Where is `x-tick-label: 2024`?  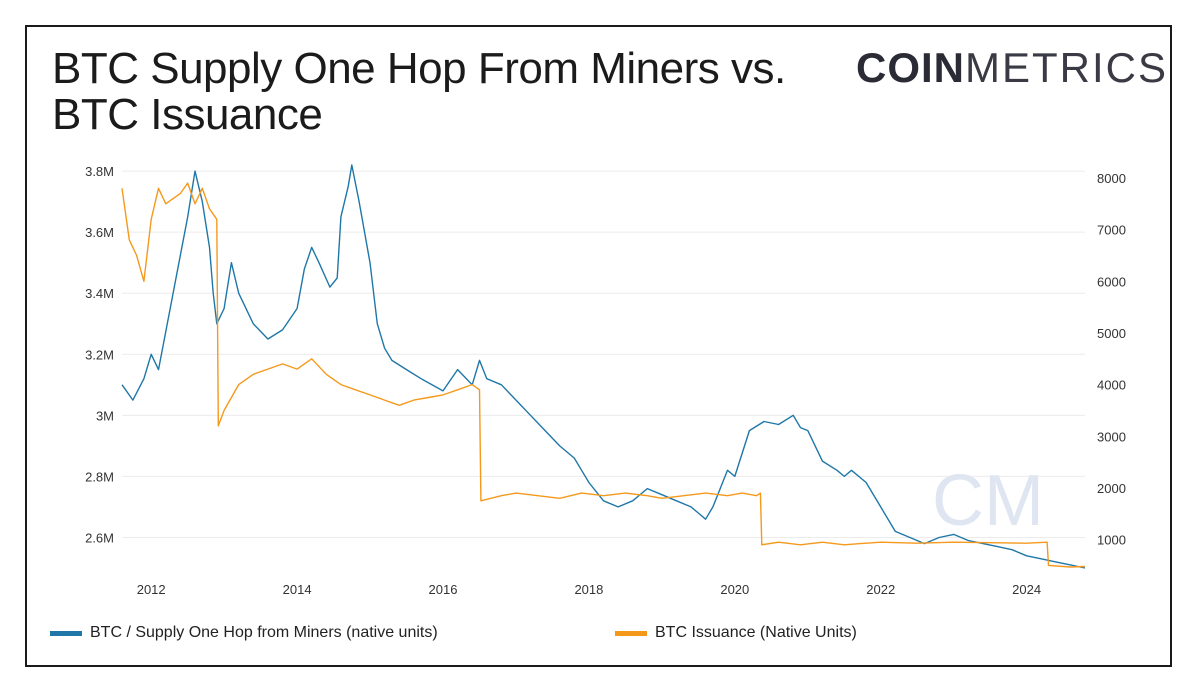
x-tick-label: 2024 is located at coordinates (1026, 589).